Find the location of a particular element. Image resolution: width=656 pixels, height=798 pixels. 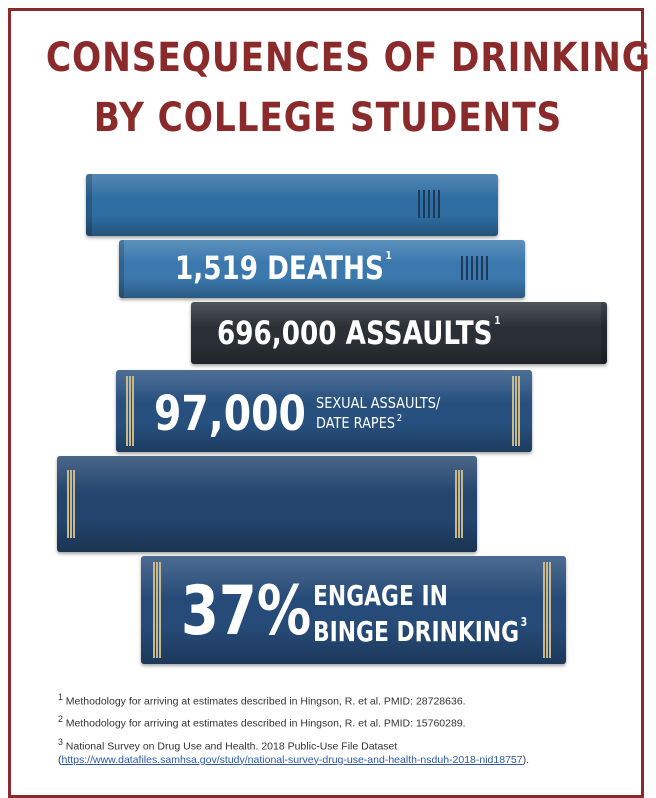

book-sexual-assaults: 97,000 SEXUAL ASSAULTS/ DATE RAPES 2 is located at coordinates (324, 411).